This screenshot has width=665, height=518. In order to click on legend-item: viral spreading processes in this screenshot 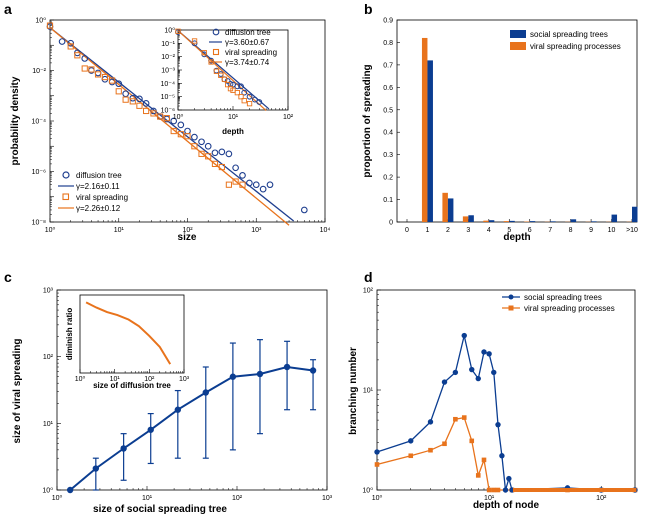, I will do `click(575, 46)`.